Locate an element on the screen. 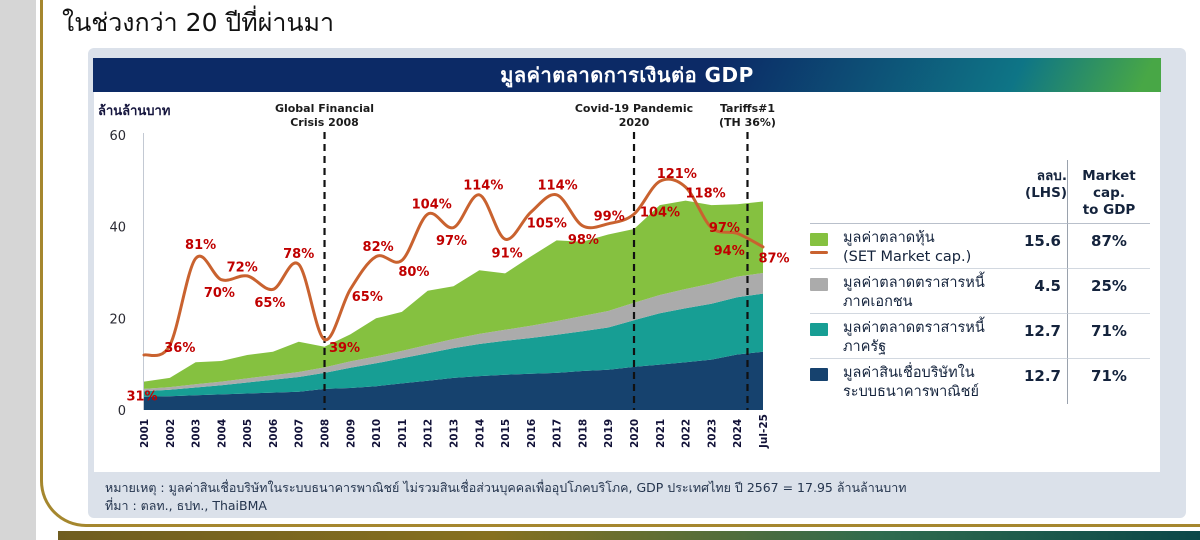 This screenshot has height=540, width=1200. legend-line-marker is located at coordinates (819, 252).